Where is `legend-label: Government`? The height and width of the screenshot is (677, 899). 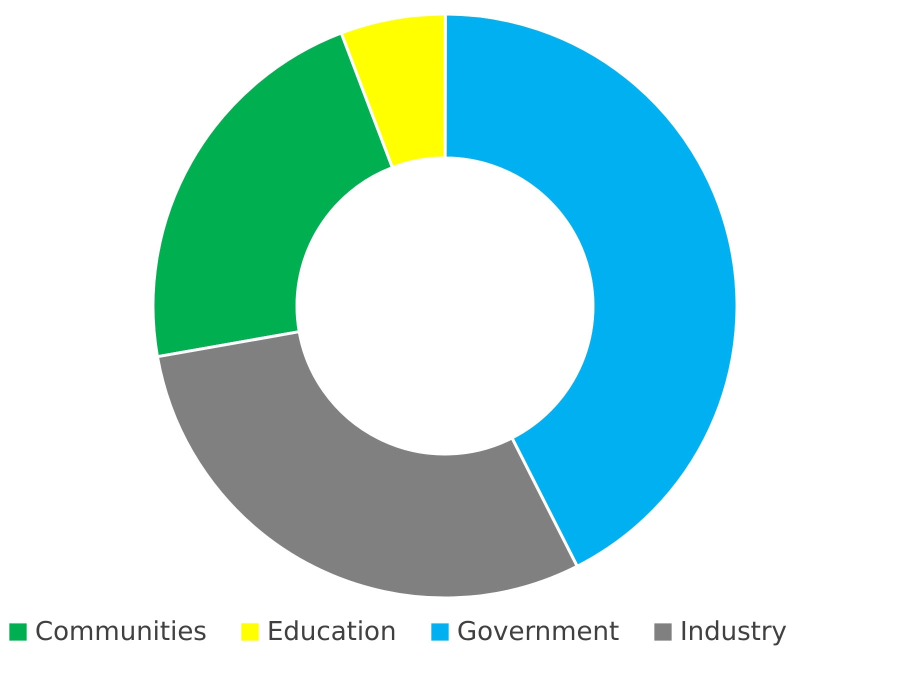 legend-label: Government is located at coordinates (538, 632).